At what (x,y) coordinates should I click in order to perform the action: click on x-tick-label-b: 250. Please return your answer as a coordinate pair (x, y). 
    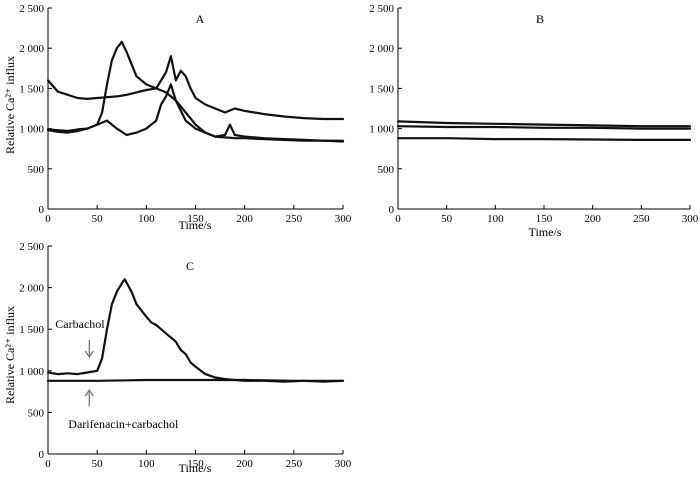
    Looking at the image, I should click on (641, 219).